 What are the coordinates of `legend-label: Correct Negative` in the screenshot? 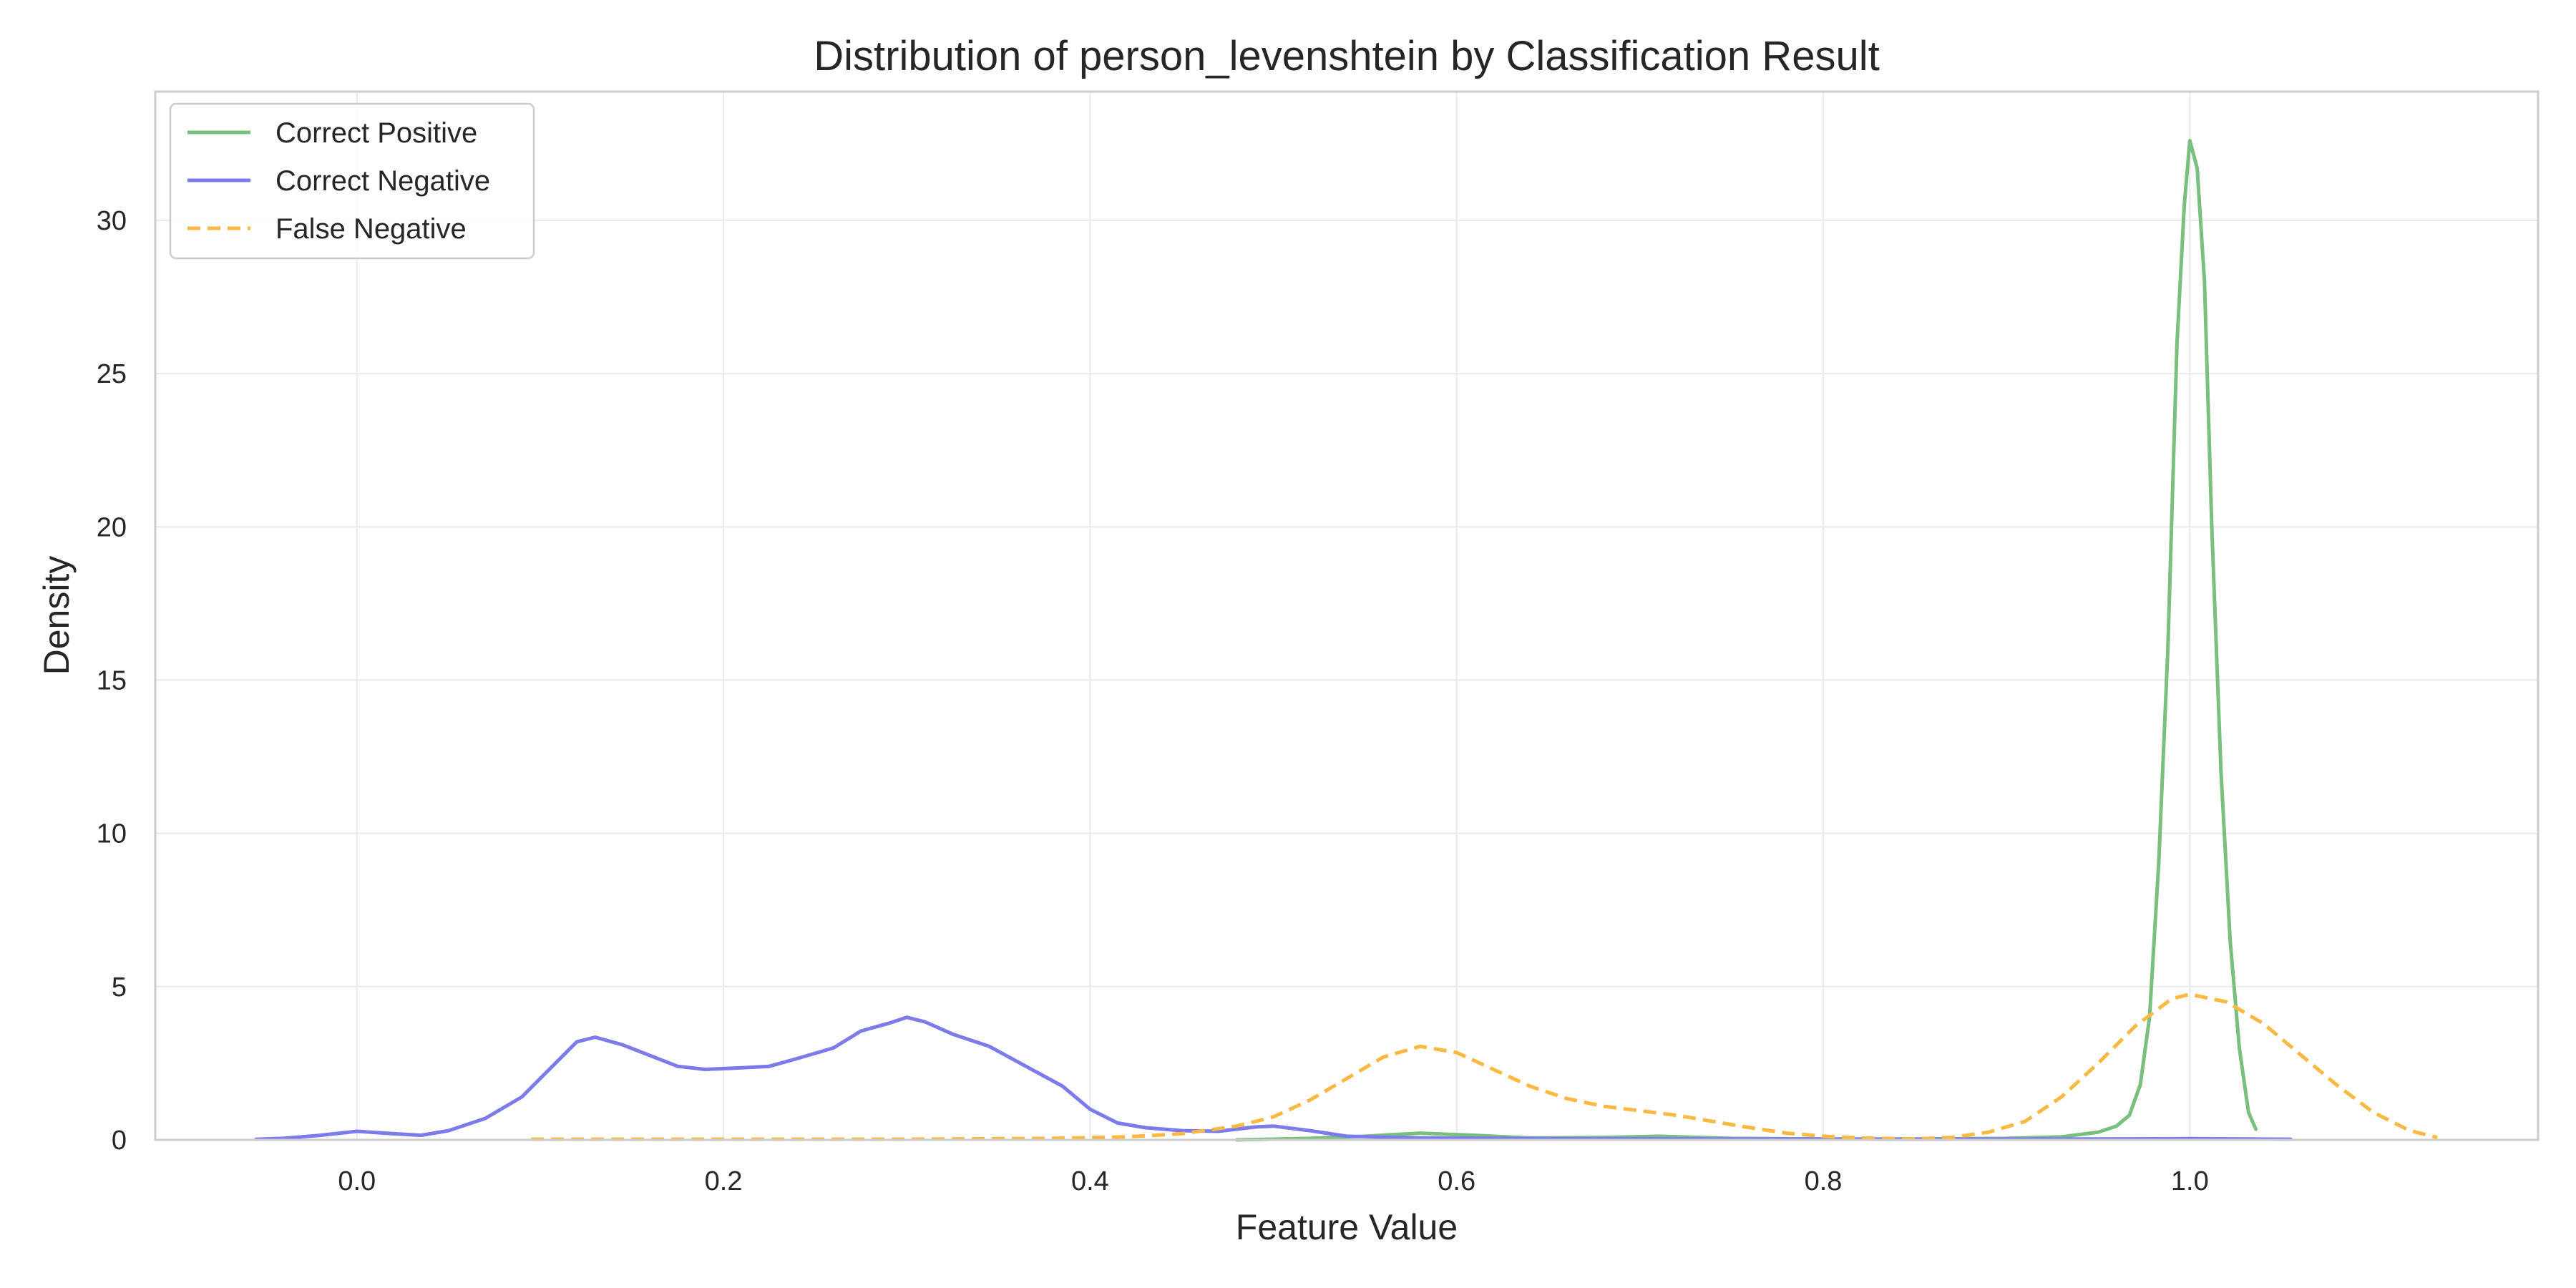 It's located at (382, 181).